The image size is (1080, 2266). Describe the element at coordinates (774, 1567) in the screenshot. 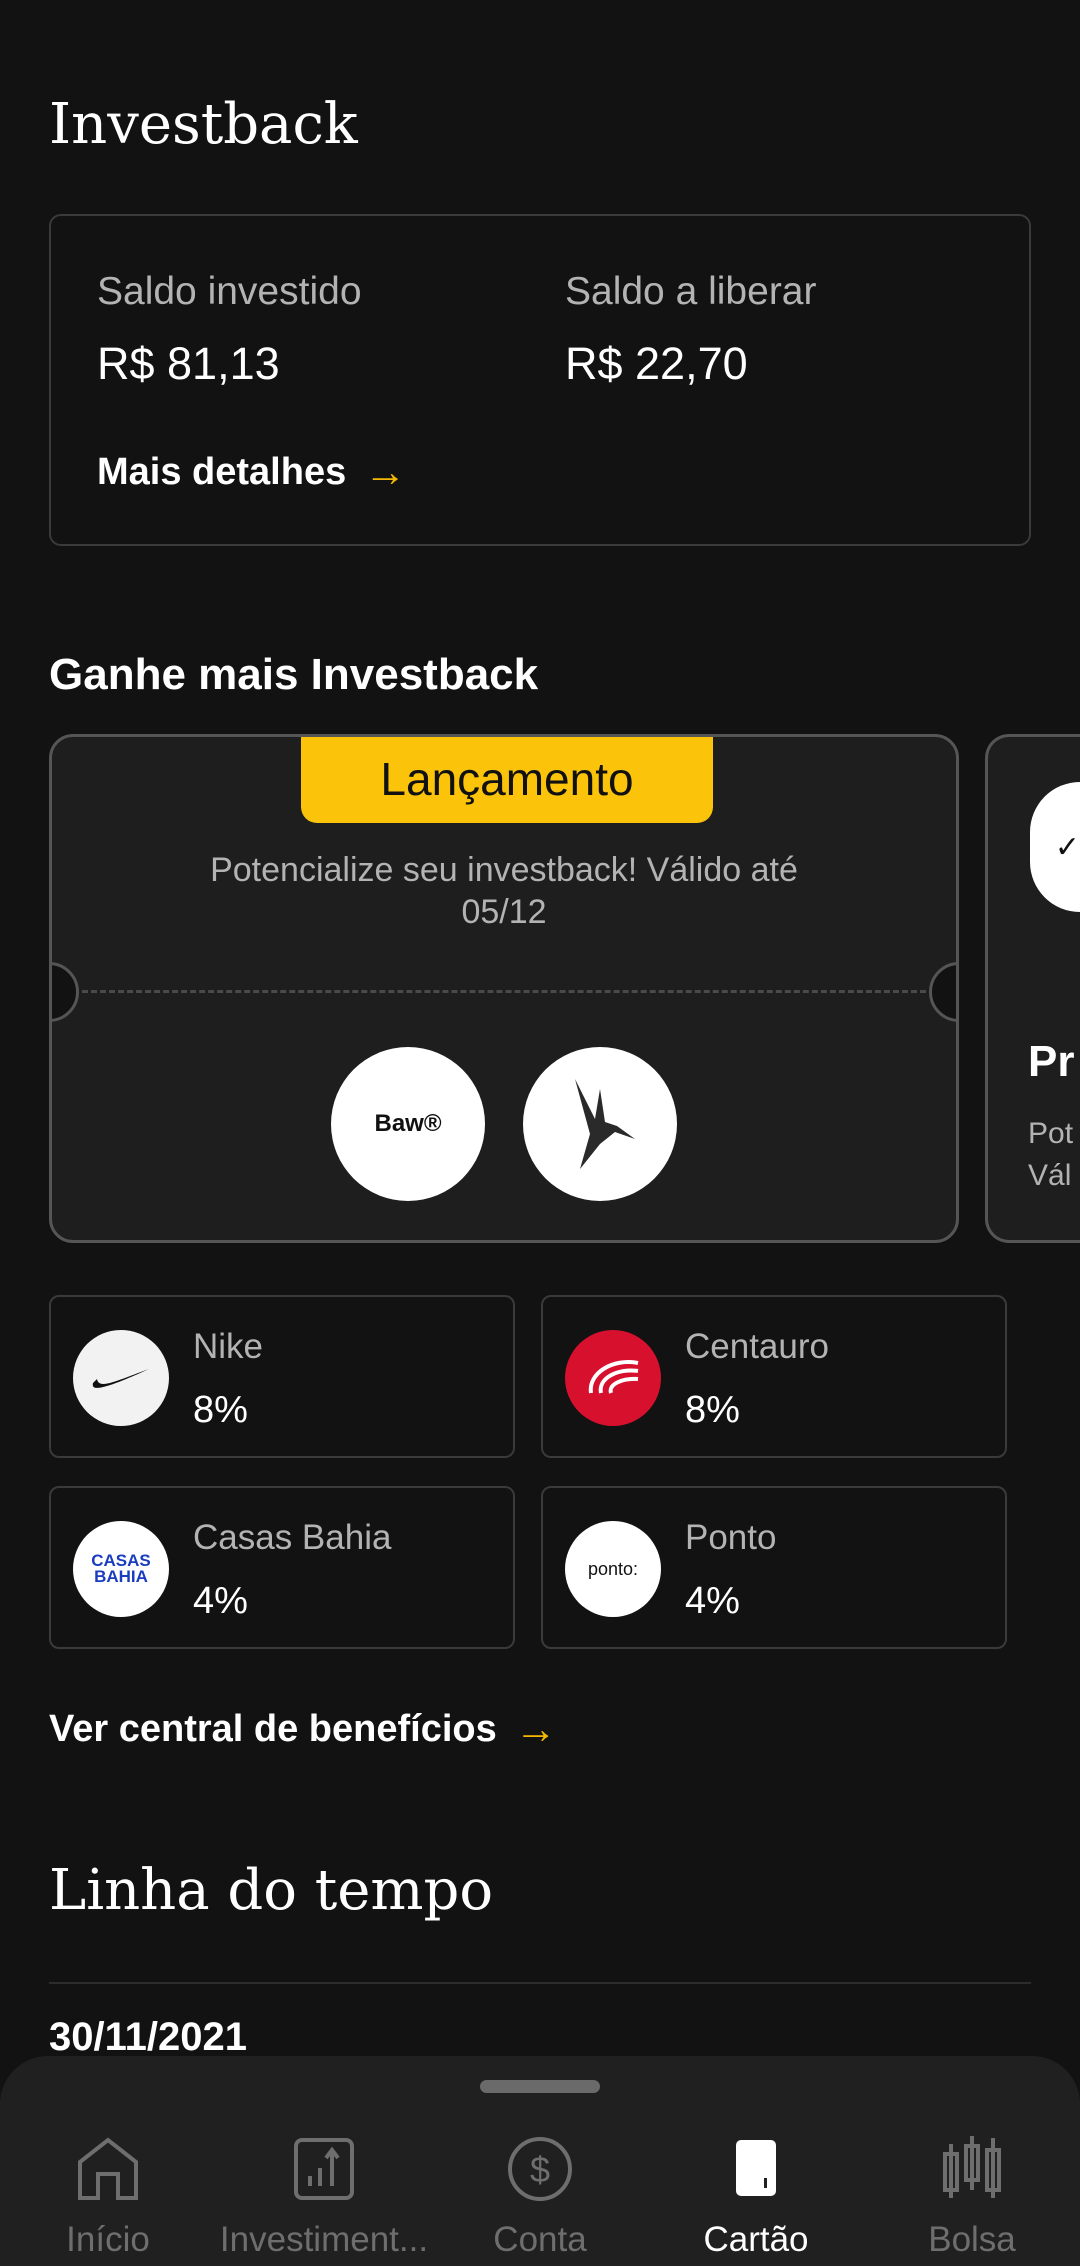

I see `store-ponto: ponto: Ponto 4%` at that location.